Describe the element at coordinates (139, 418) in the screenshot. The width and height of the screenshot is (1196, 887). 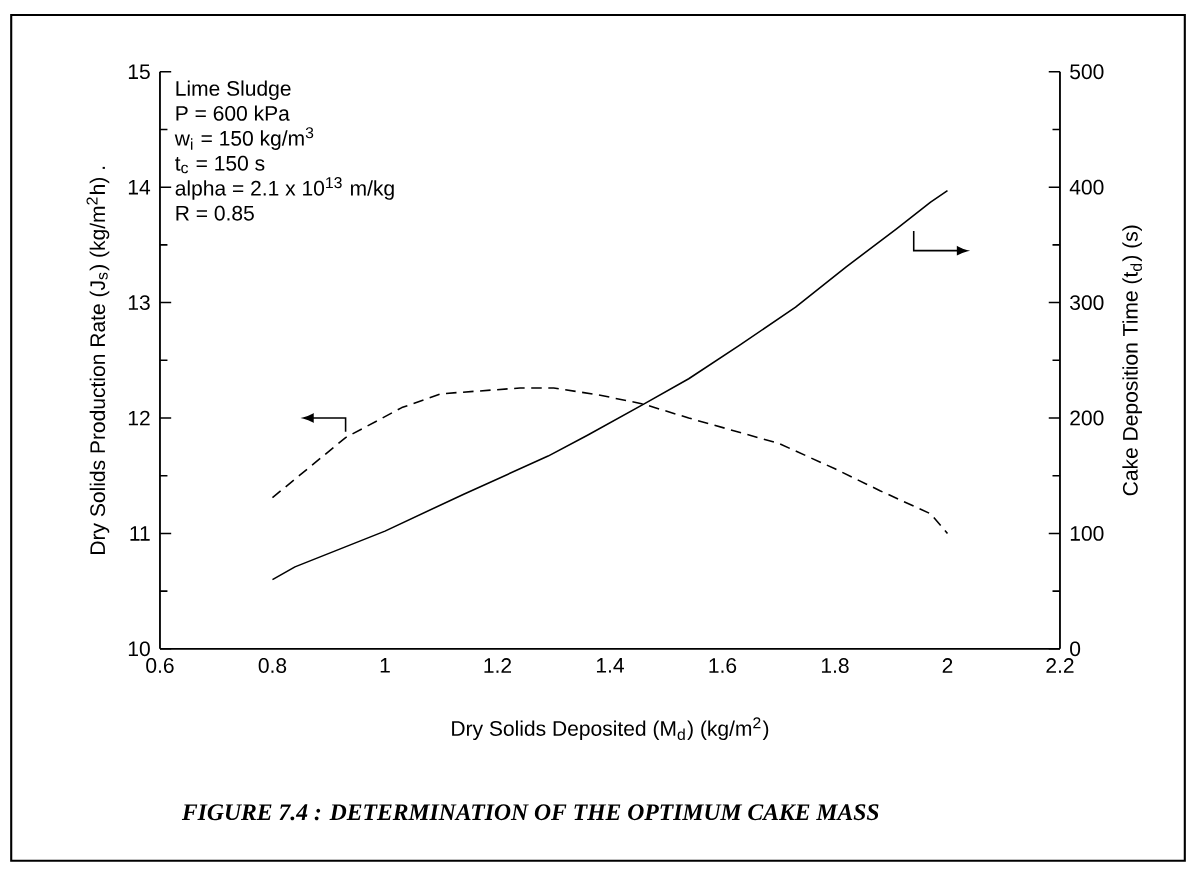
I see `y-tick-label: 12` at that location.